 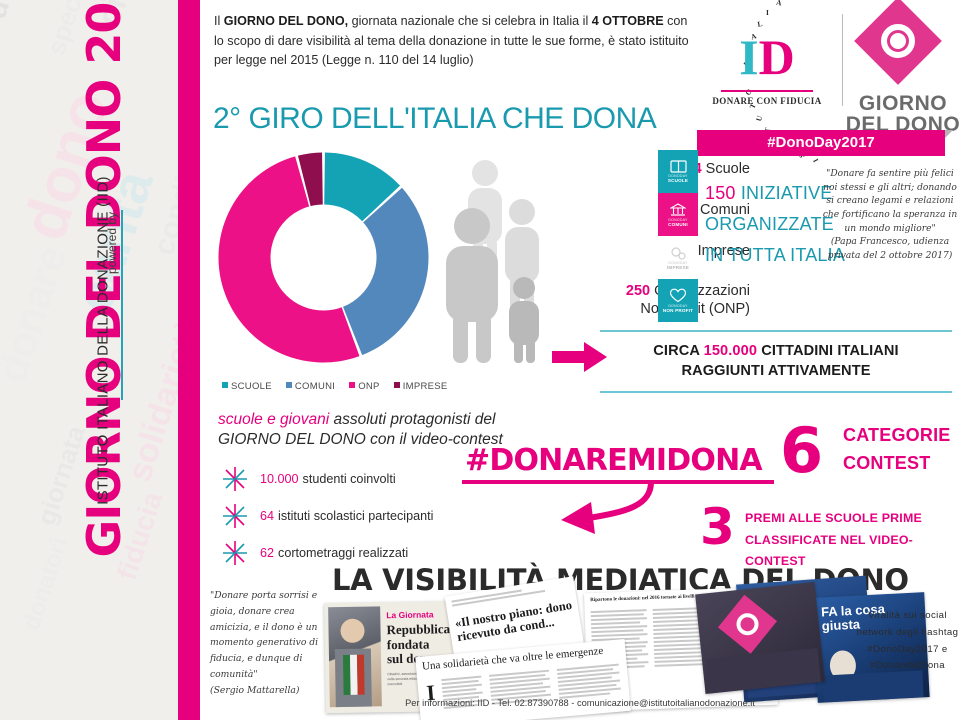 I want to click on people-illustration, so click(x=498, y=255).